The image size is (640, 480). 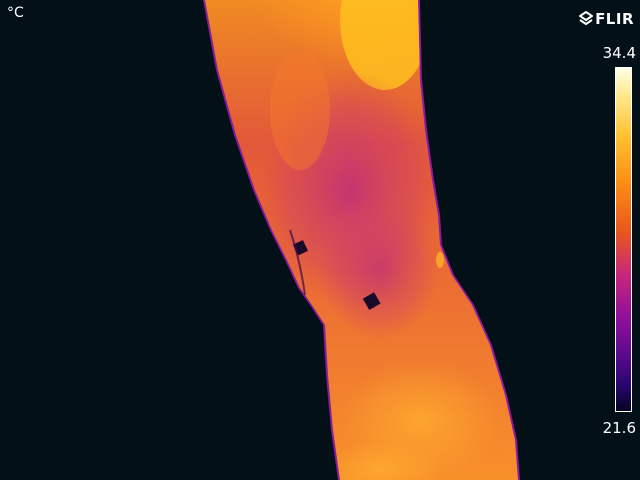 I want to click on color-scale-bar, so click(x=623, y=239).